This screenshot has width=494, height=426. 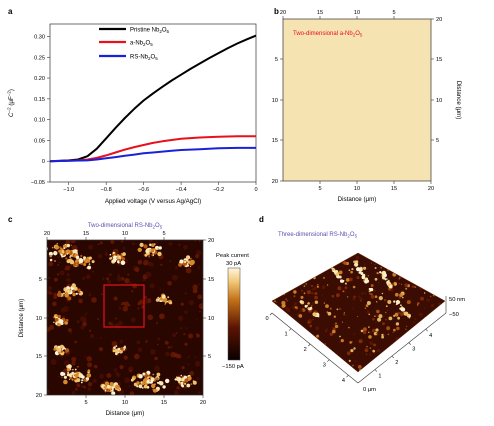 What do you see at coordinates (39, 121) in the screenshot?
I see `y-tick-label: 0.10` at bounding box center [39, 121].